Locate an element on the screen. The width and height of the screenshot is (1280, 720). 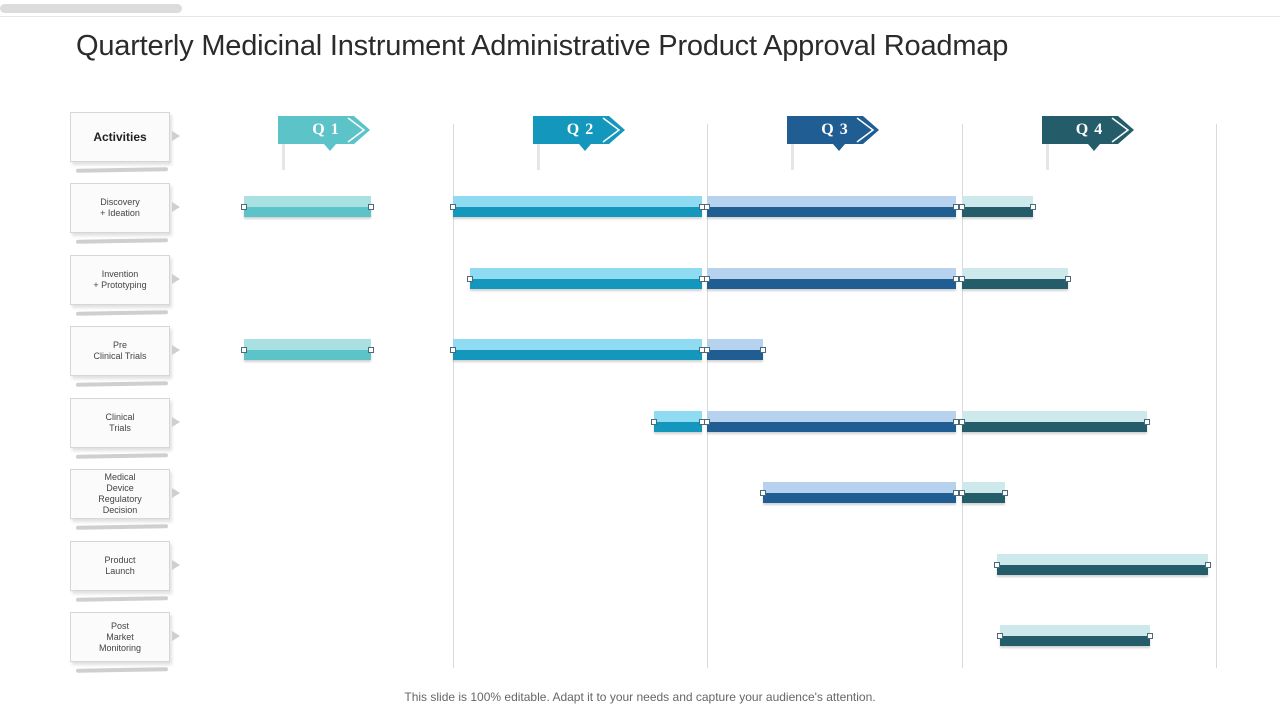
activity-card-3: Pre Clinical Trials is located at coordinates (120, 351).